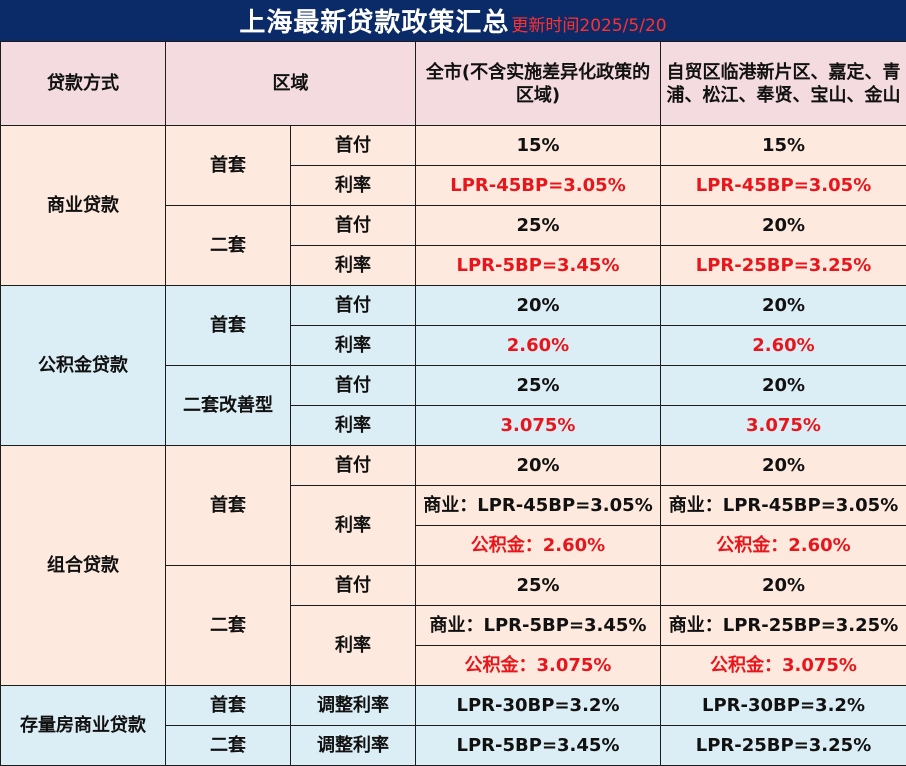  What do you see at coordinates (538, 545) in the screenshot?
I see `combo-first-provident-city: 公积金：2.60%` at bounding box center [538, 545].